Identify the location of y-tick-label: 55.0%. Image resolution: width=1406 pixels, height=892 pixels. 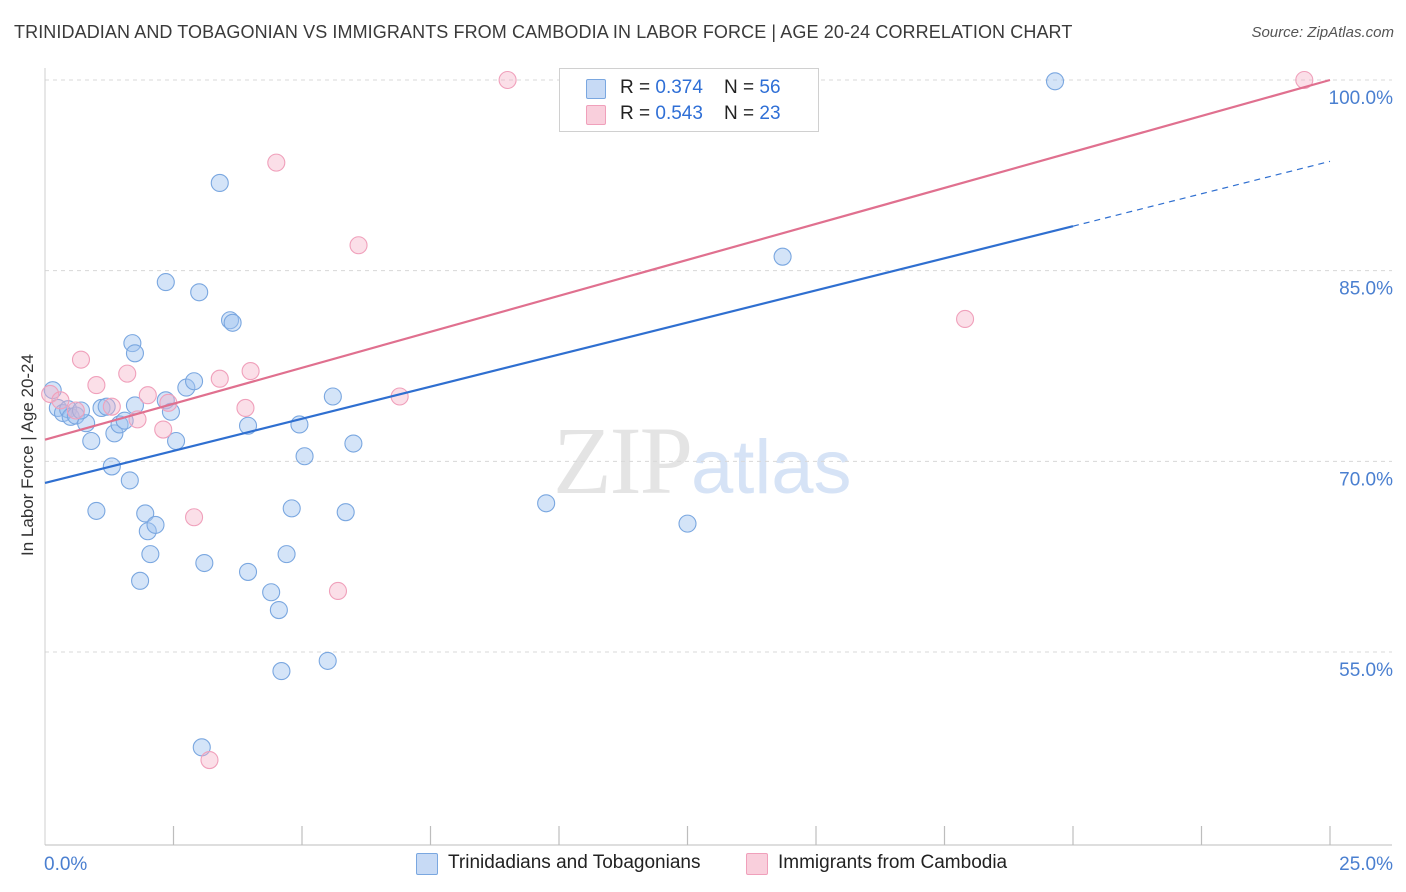
(1366, 670).